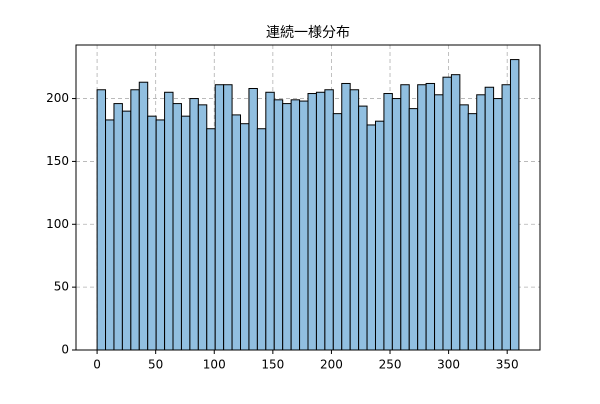  Describe the element at coordinates (57, 224) in the screenshot. I see `y-tick-label: 100` at that location.